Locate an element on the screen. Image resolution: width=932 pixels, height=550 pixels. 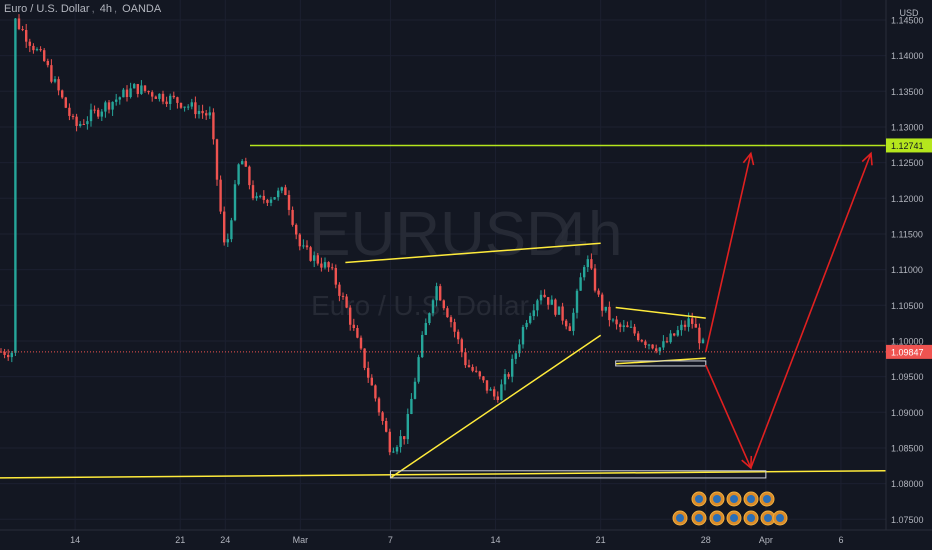
economic-events is located at coordinates (730, 508).